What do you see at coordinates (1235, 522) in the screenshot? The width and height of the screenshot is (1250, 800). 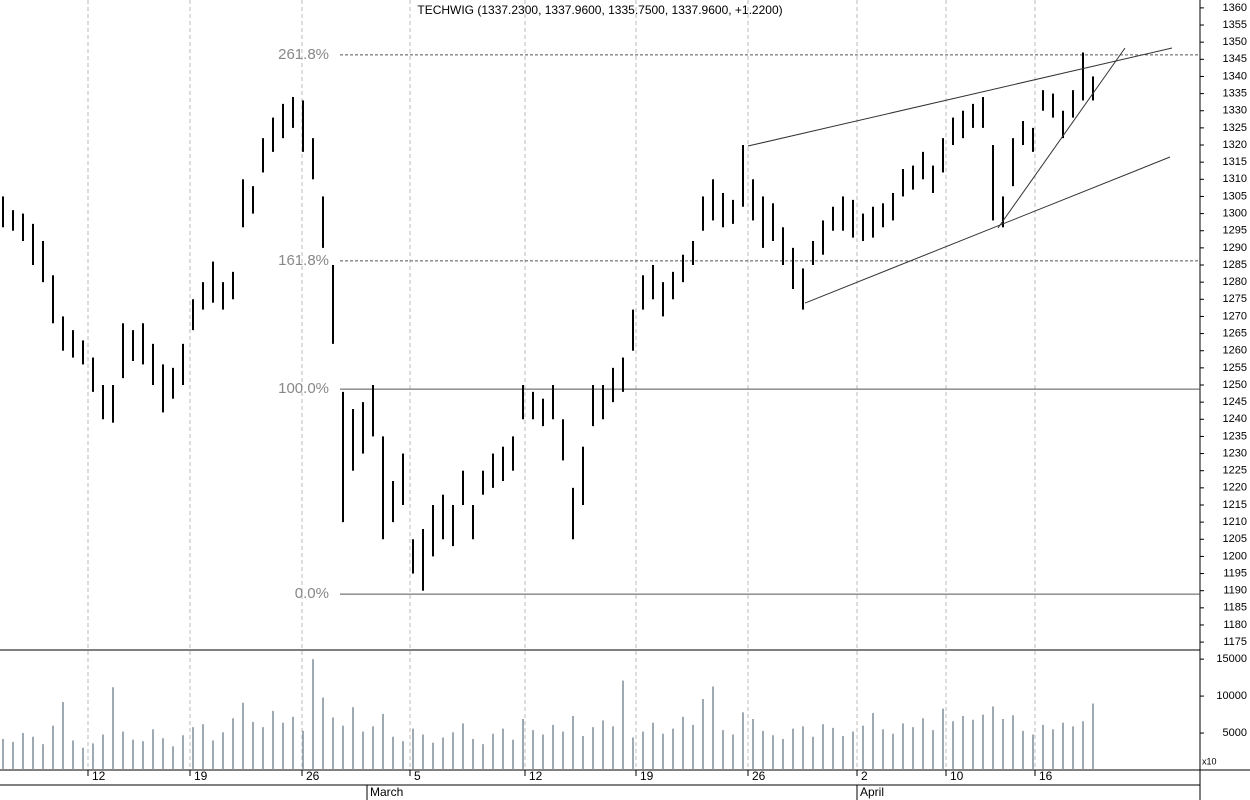 I see `y-tick-label: 1210` at bounding box center [1235, 522].